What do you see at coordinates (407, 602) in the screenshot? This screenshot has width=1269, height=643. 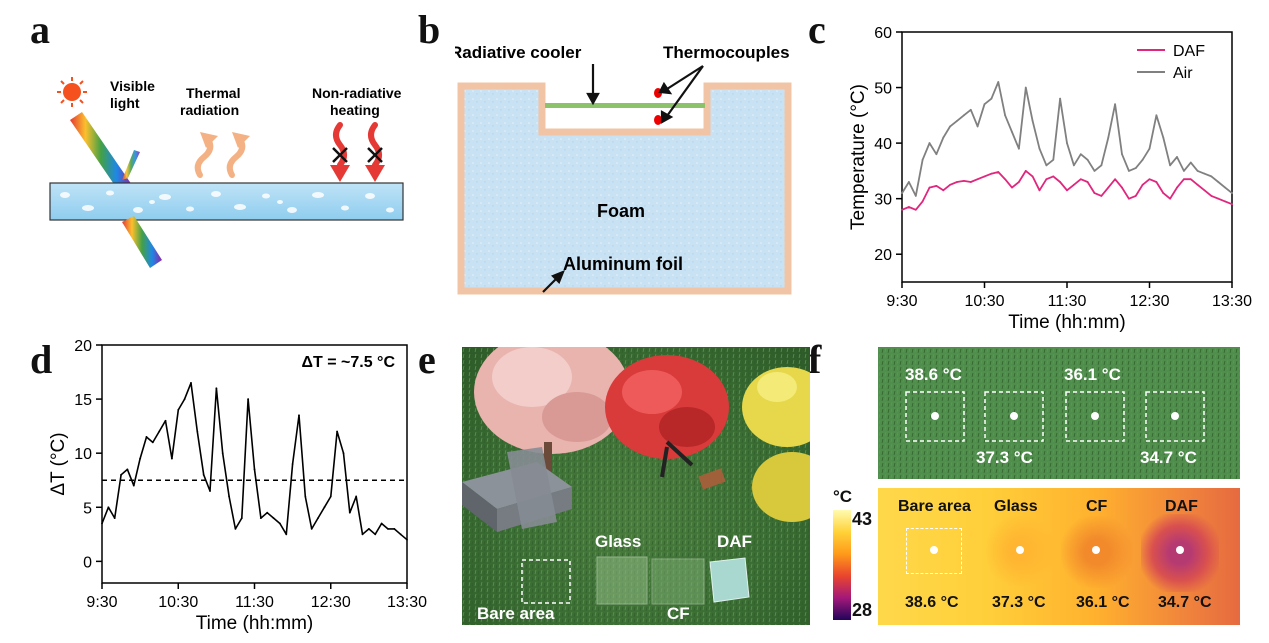 I see `x-tick-label: 13:30` at bounding box center [407, 602].